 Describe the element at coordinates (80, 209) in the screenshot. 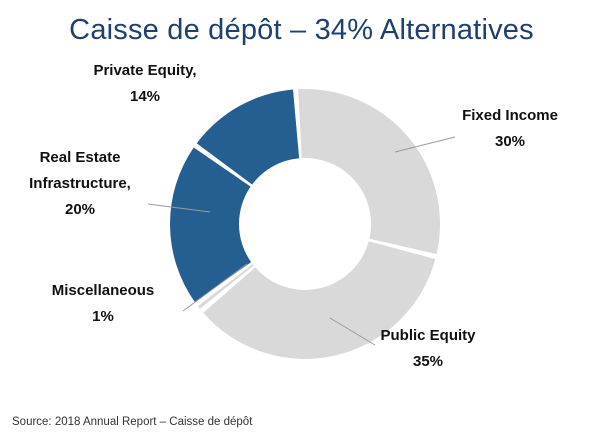

I see `slice-label-line: 20%` at that location.